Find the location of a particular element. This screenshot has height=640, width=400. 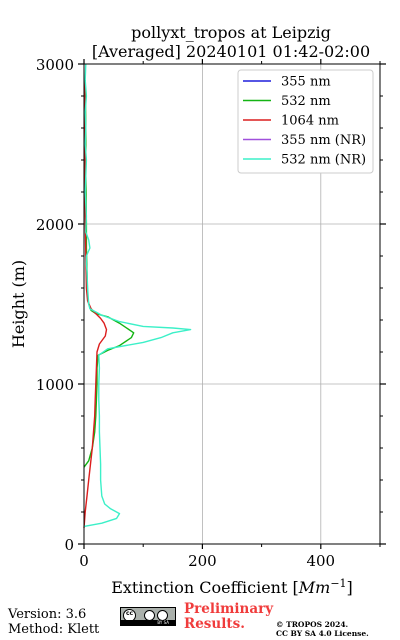

legend-box is located at coordinates (305, 121).